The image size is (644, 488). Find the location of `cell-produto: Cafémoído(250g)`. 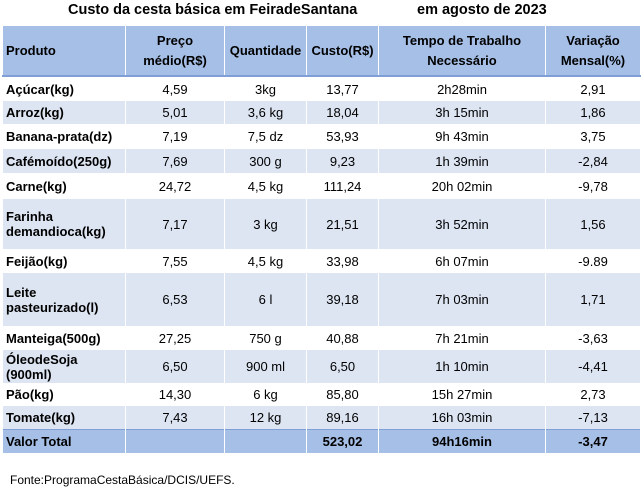

cell-produto: Cafémoído(250g) is located at coordinates (64, 161).